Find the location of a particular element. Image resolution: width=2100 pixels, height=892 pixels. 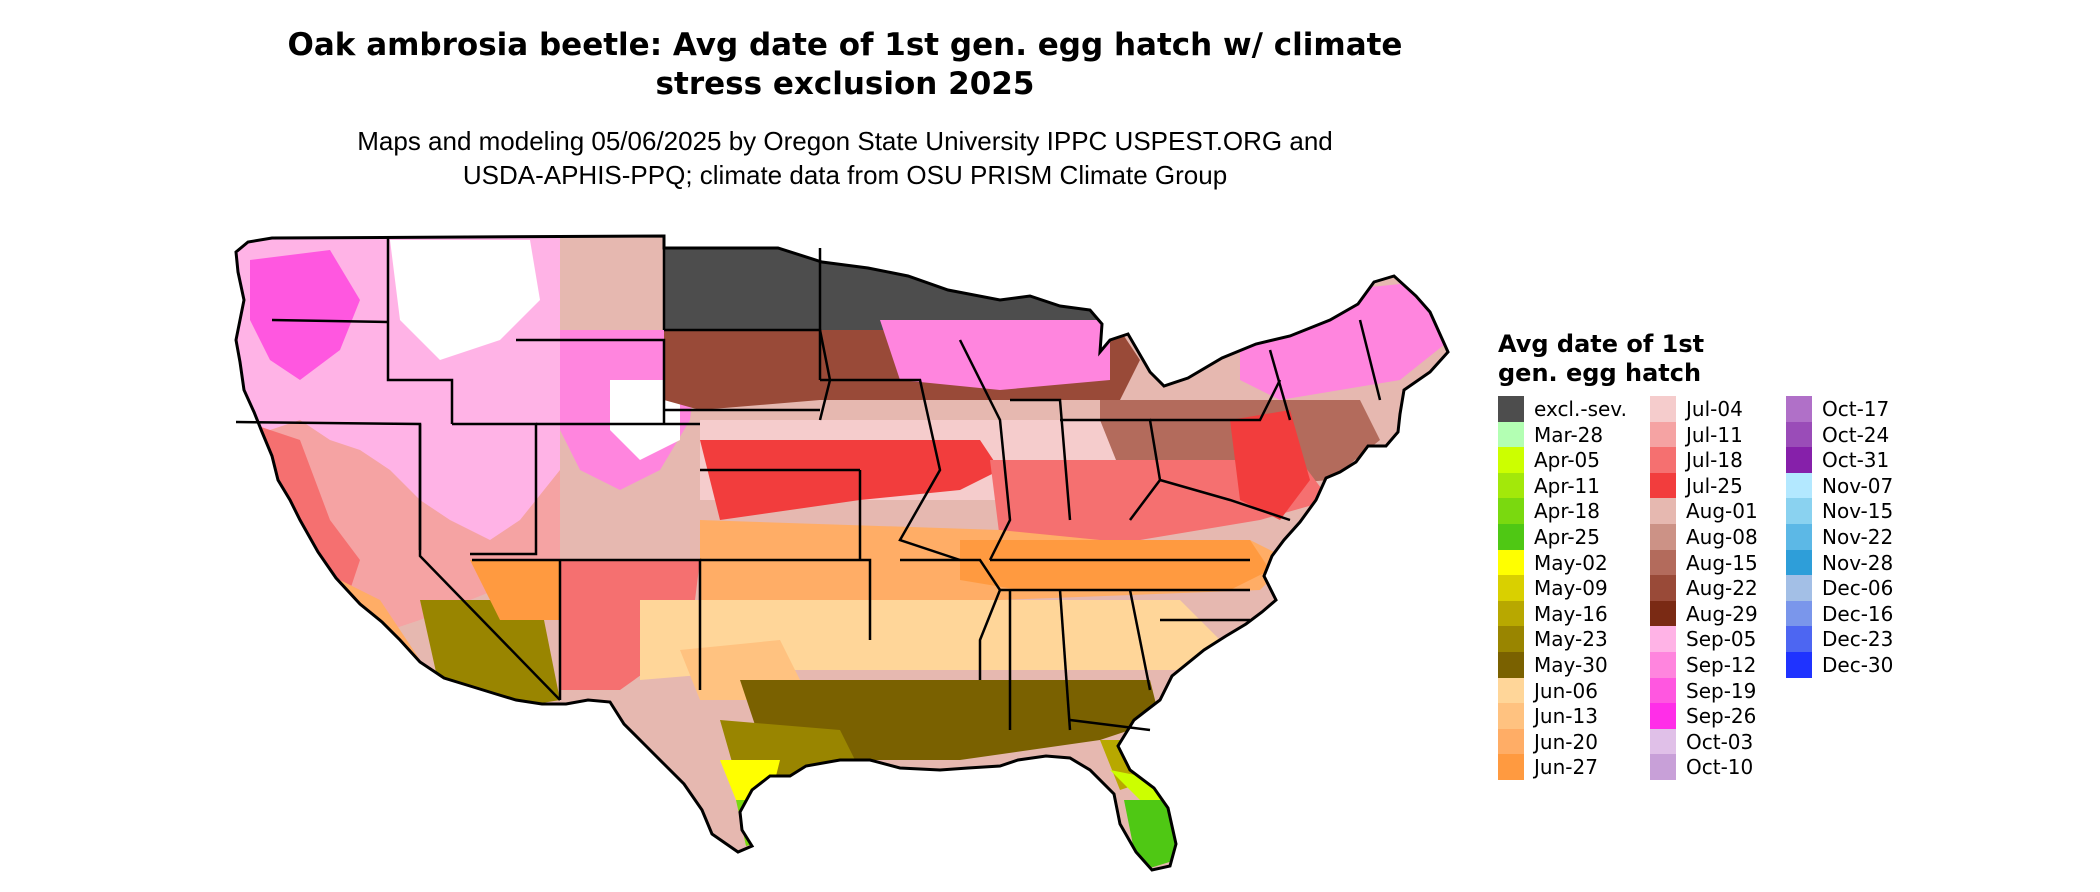

legend-label: Jun-27 is located at coordinates (1566, 767).